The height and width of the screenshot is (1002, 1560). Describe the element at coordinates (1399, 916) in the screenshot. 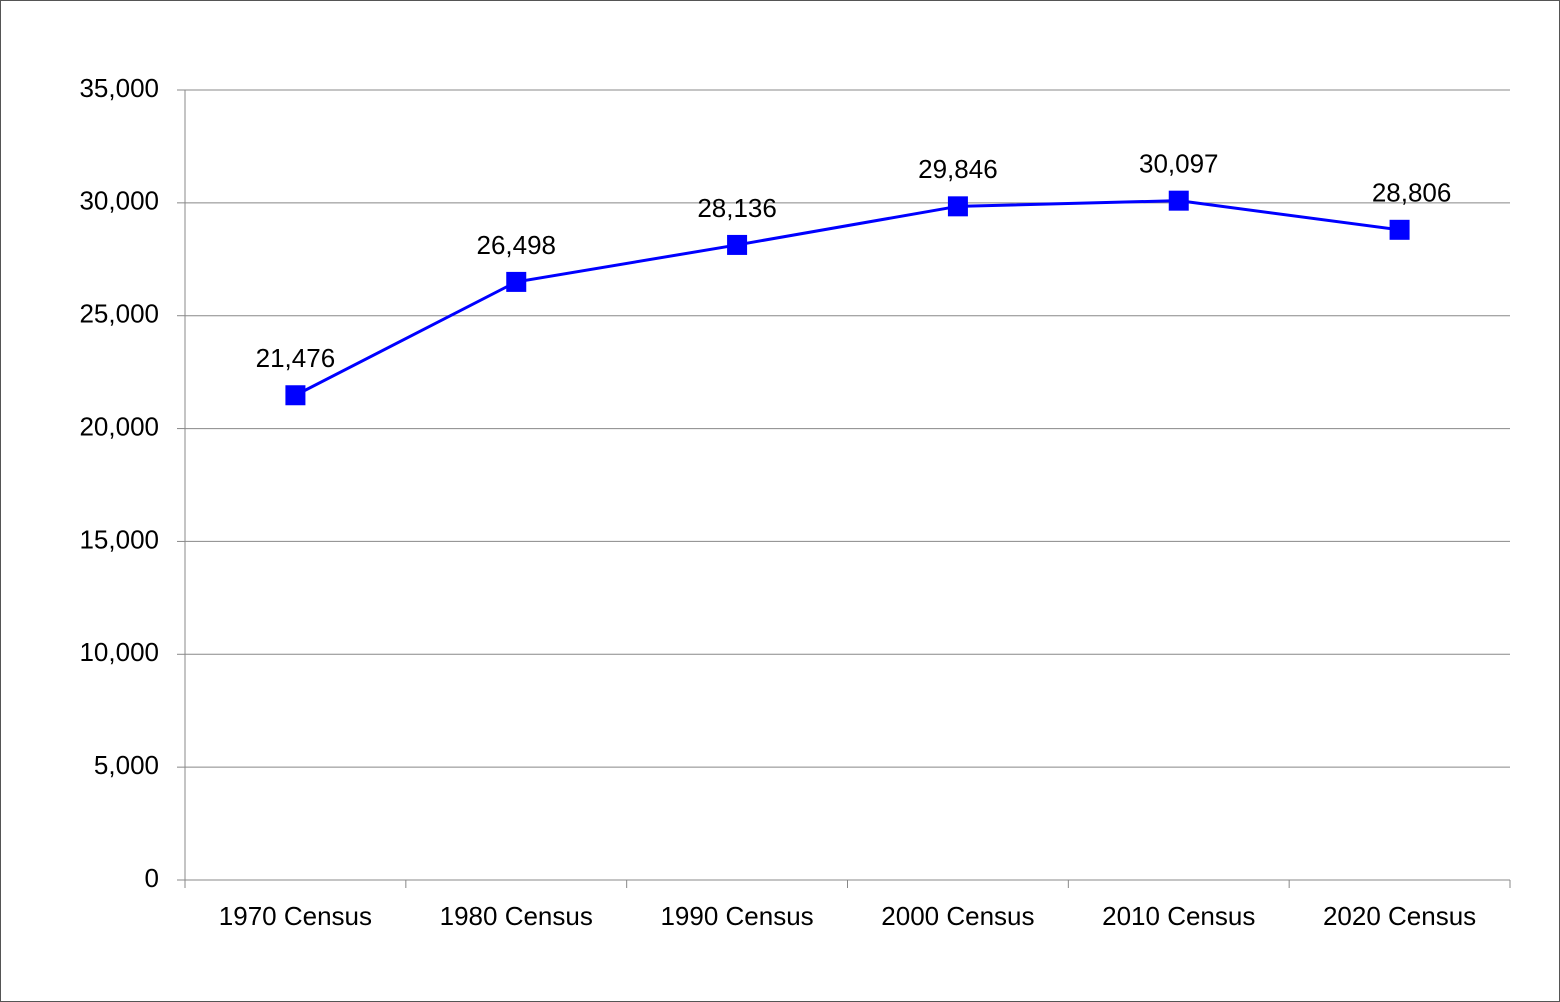

I see `x-tick-label: 2020 Census` at that location.